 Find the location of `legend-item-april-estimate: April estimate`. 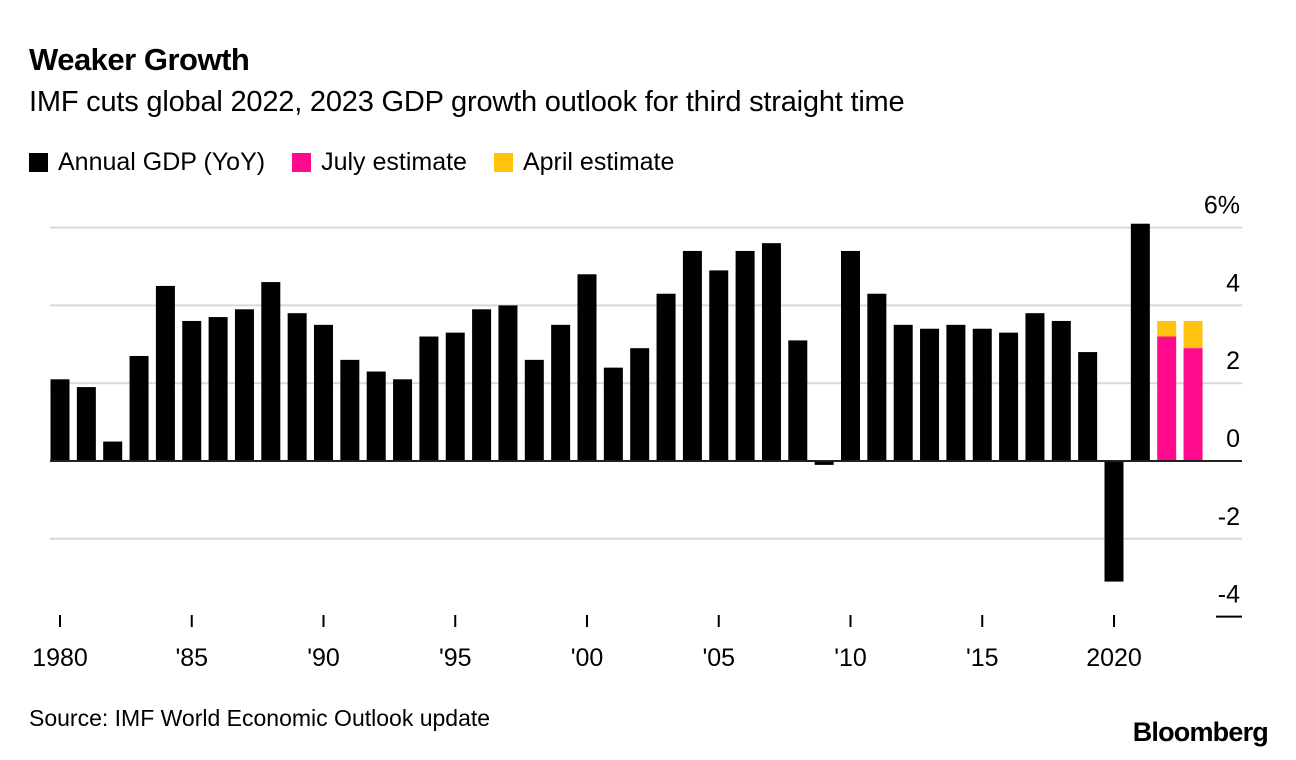

legend-item-april-estimate: April estimate is located at coordinates (584, 162).